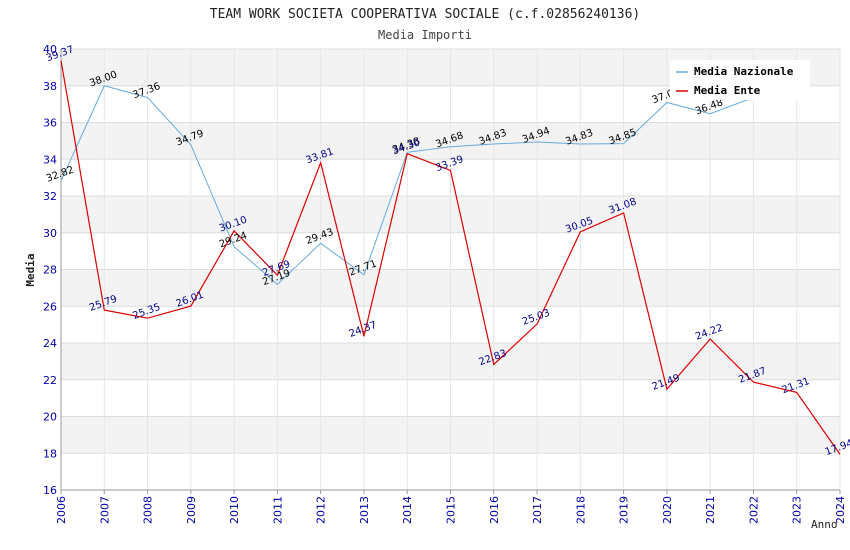 This screenshot has width=850, height=550. Describe the element at coordinates (50, 159) in the screenshot. I see `y-tick-label: 34` at that location.